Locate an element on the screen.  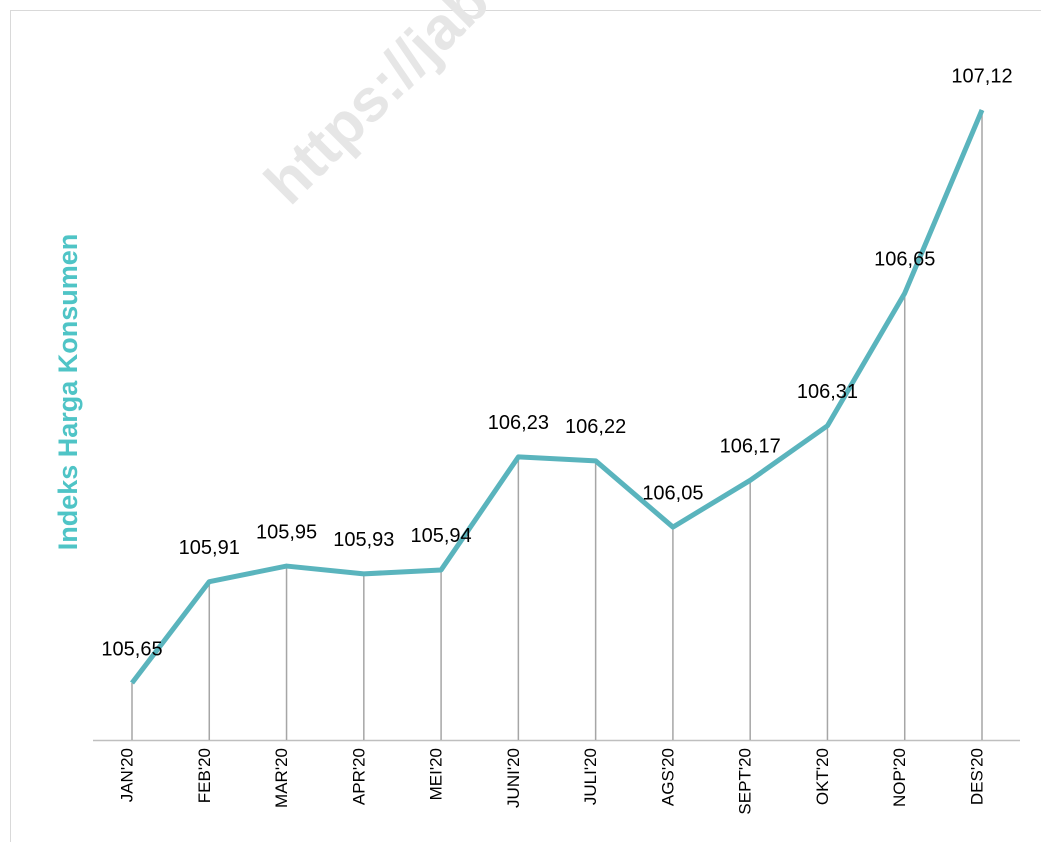
data-label: 105,93 is located at coordinates (363, 540).